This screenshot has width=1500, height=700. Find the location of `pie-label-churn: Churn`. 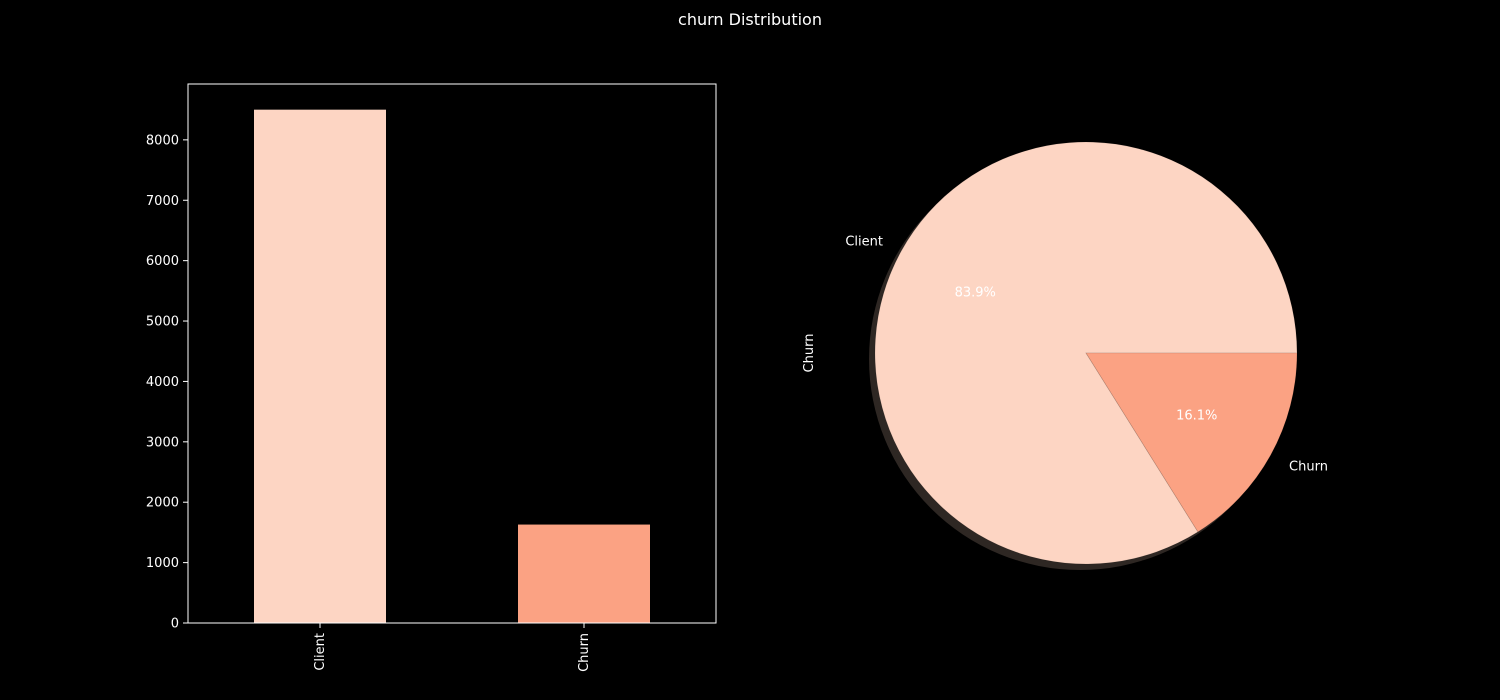

pie-label-churn: Churn is located at coordinates (1308, 466).